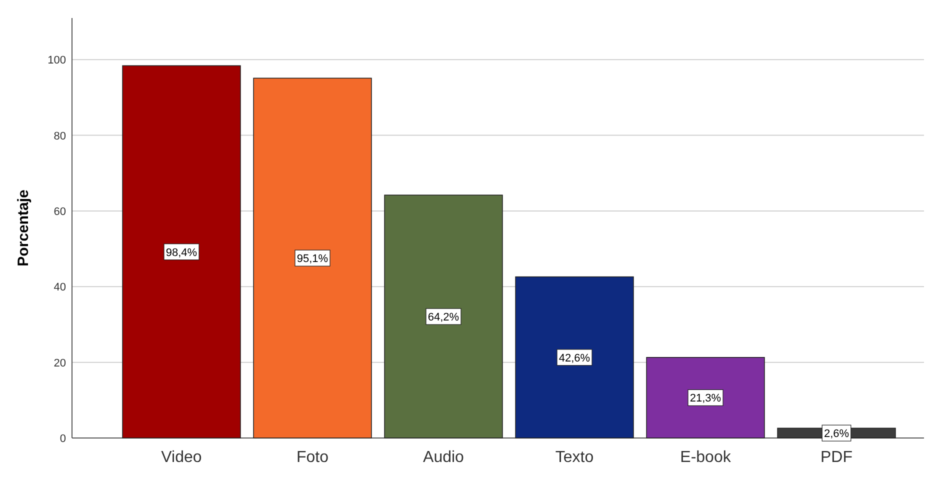 The image size is (936, 478). I want to click on x-tick-label: Foto, so click(312, 457).